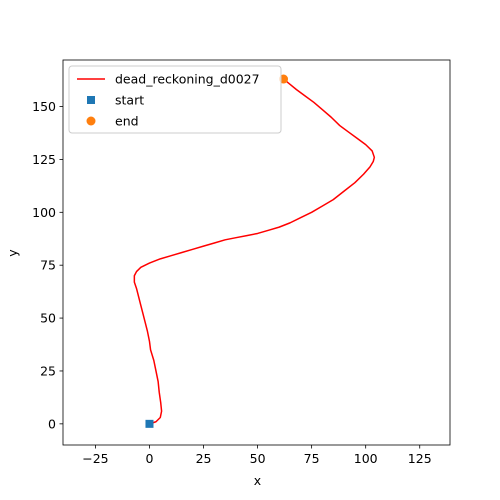 The height and width of the screenshot is (500, 500). I want to click on y-tick-label: 125, so click(44, 159).